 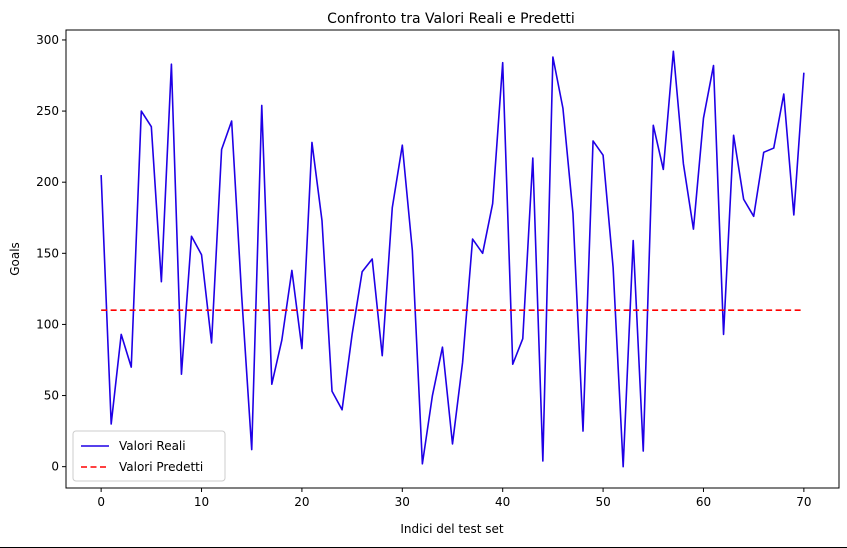 What do you see at coordinates (101, 502) in the screenshot?
I see `x-tick-label-0: 0` at bounding box center [101, 502].